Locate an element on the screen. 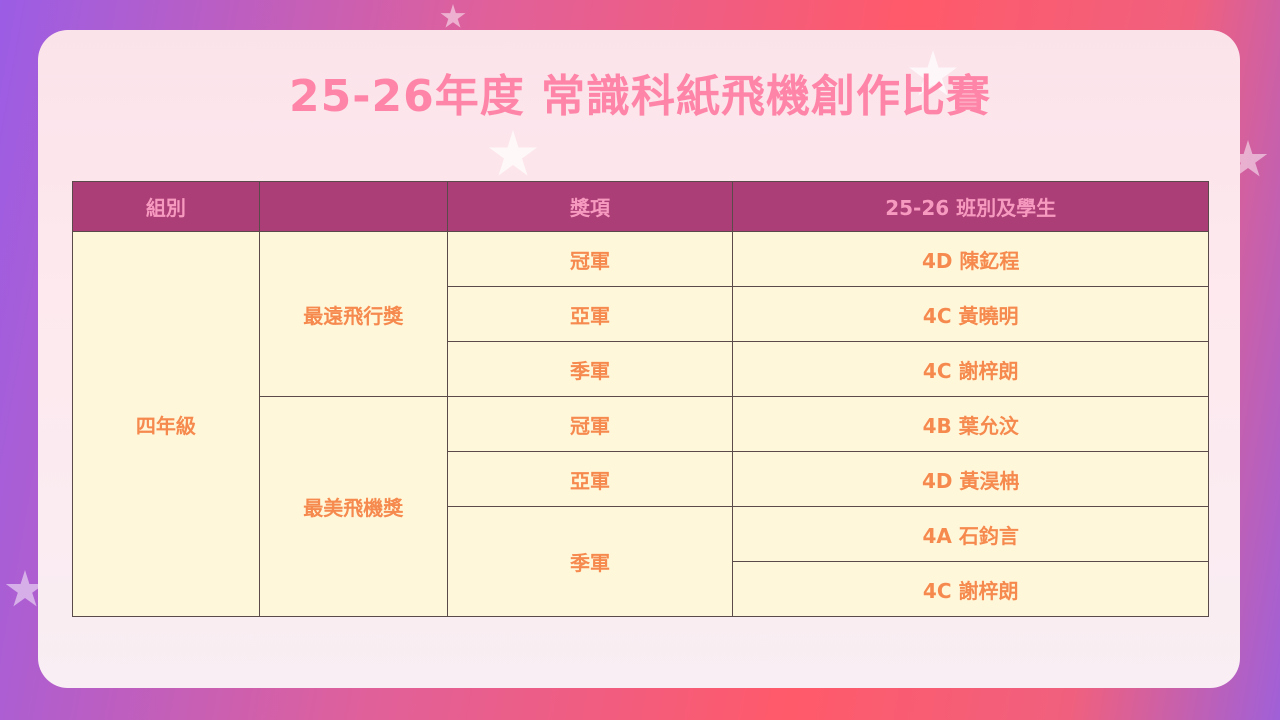 This screenshot has height=720, width=1280. header-award: 獎項 is located at coordinates (590, 206).